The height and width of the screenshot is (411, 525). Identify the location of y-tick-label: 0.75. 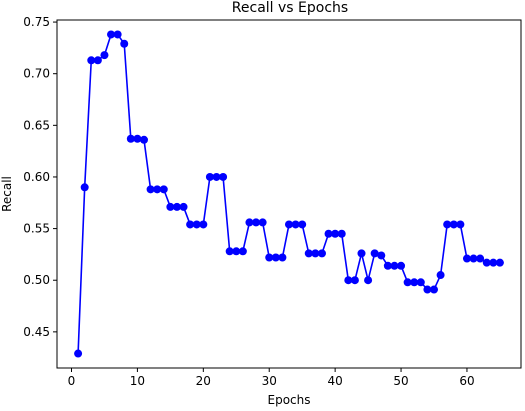
(36, 22).